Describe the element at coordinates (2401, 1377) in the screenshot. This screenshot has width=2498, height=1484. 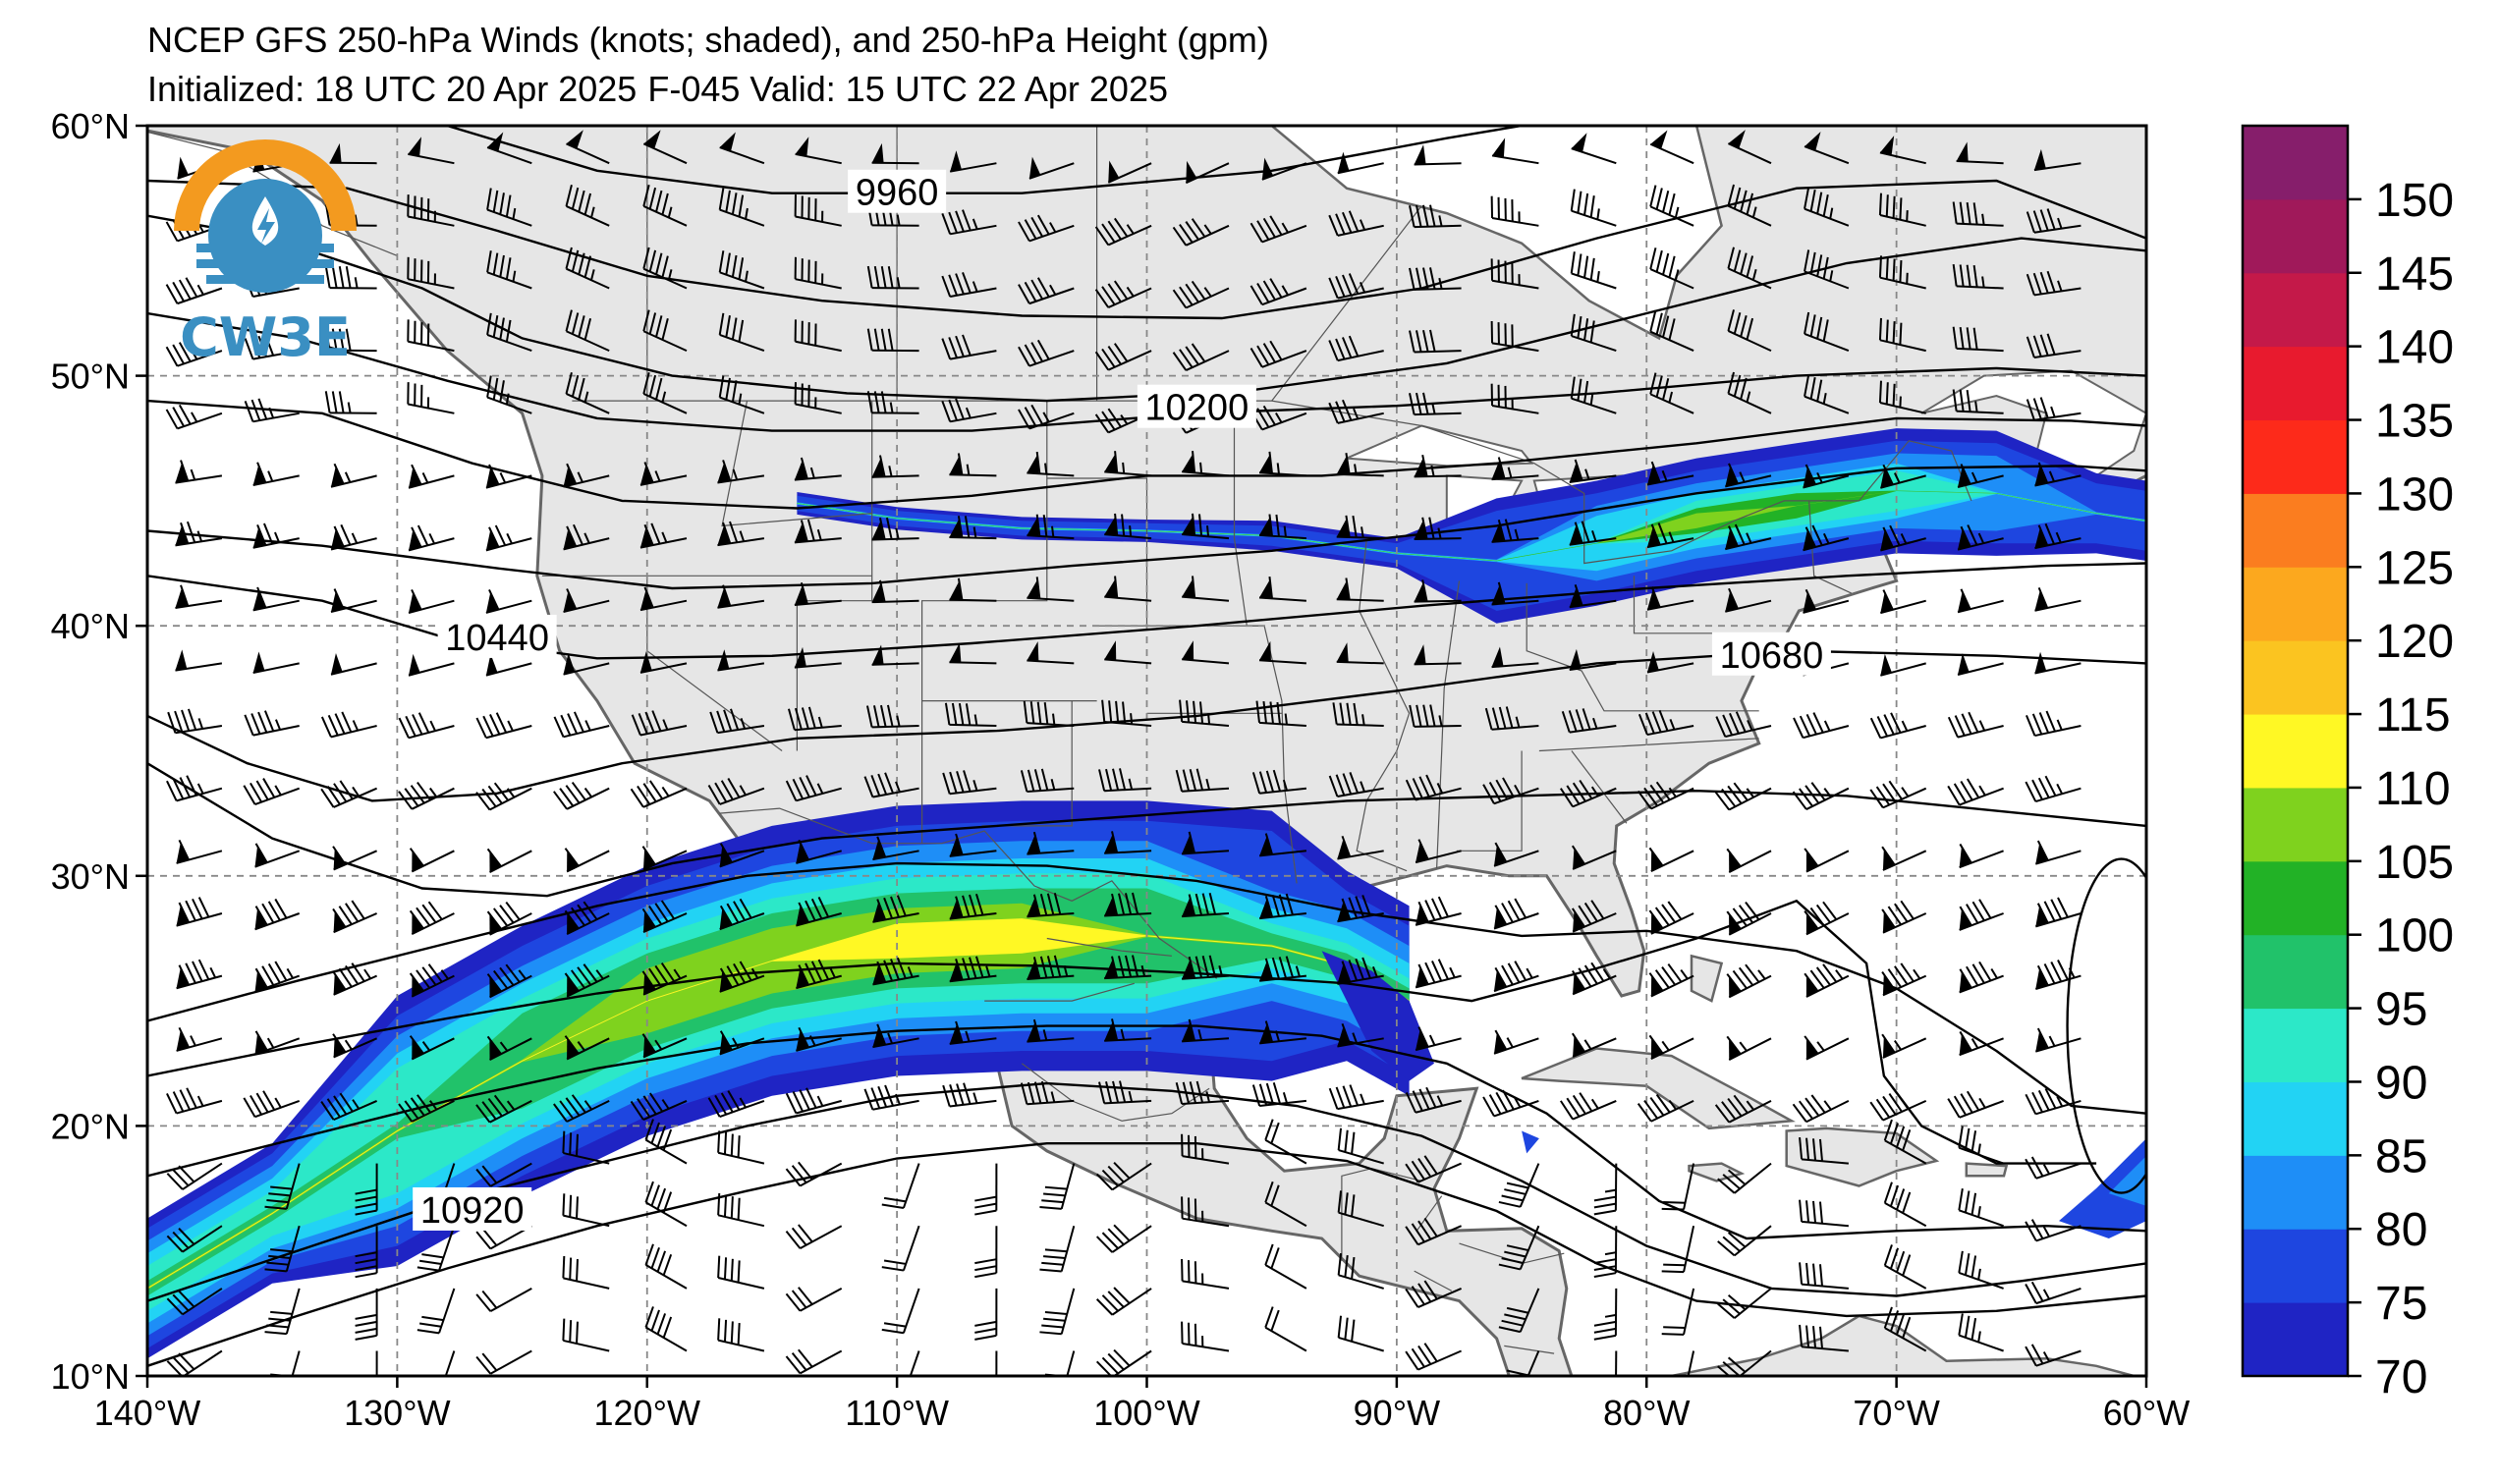
I see `colorbar-label: 70` at that location.